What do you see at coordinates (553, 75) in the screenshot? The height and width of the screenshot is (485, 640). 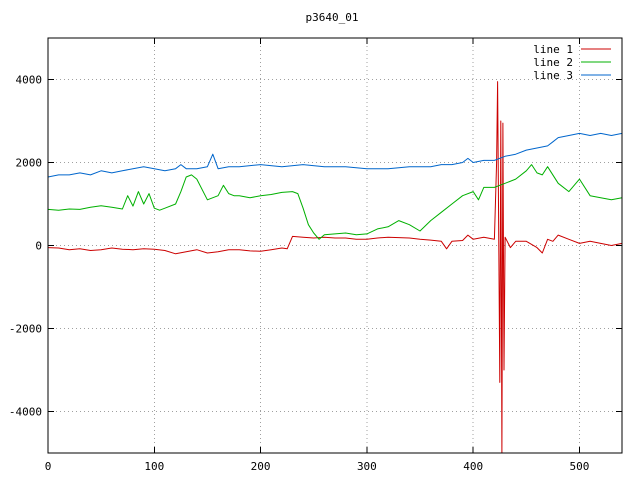 I see `legend-label-3: line 3` at bounding box center [553, 75].